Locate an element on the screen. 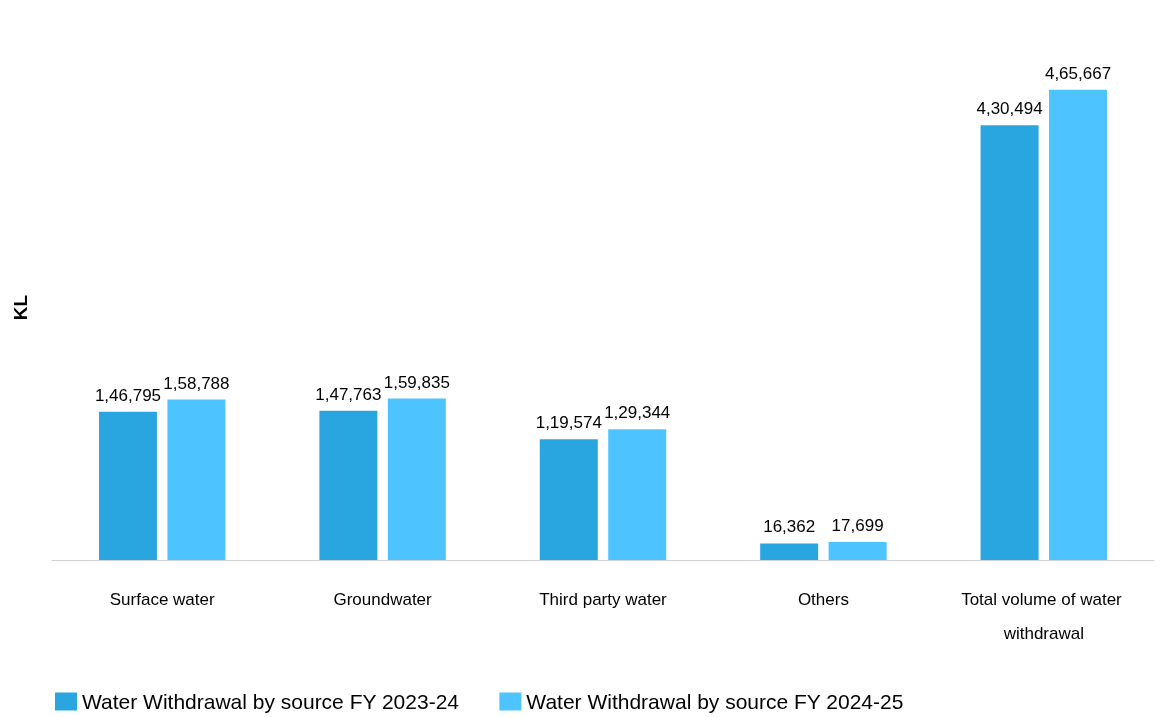 This screenshot has width=1162, height=717. x-tick-label: Others is located at coordinates (823, 599).